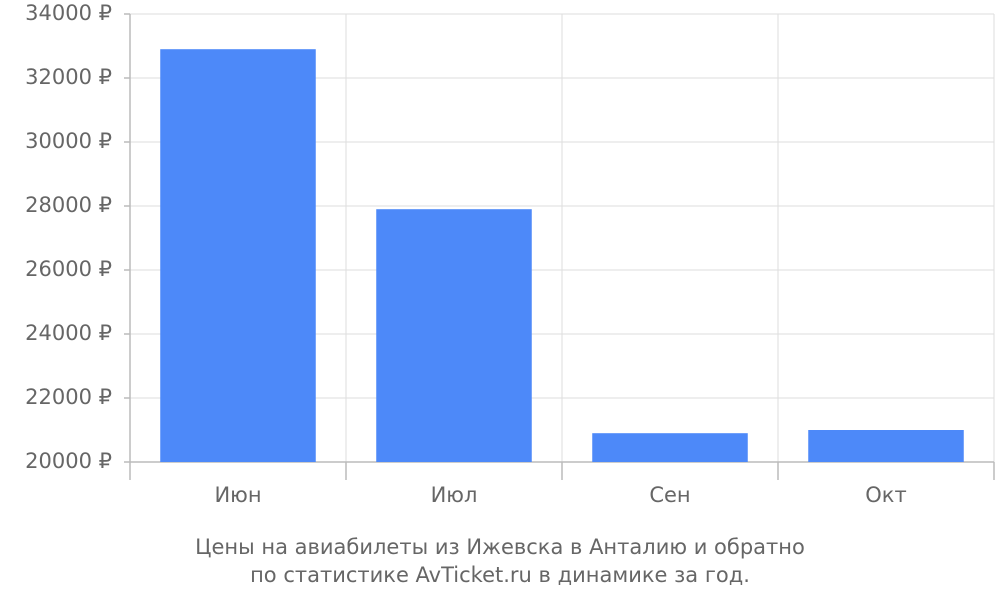 This screenshot has height=600, width=1000. Describe the element at coordinates (68, 397) in the screenshot. I see `y-tick-label: 22000 ₽` at that location.